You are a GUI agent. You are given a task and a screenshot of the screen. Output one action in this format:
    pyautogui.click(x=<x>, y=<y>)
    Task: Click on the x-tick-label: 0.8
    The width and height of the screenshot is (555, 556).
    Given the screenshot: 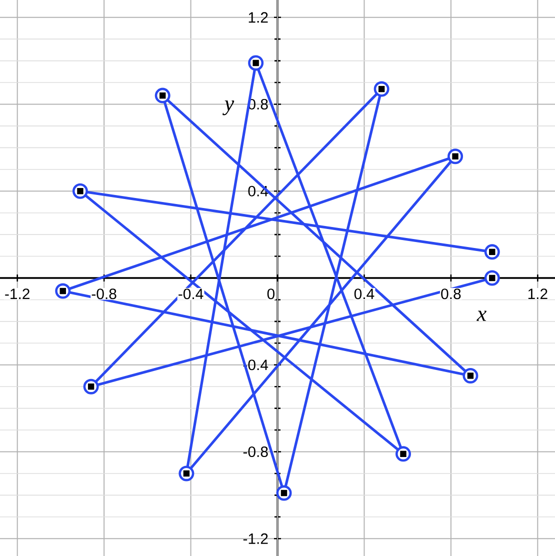 What is the action you would take?
    pyautogui.click(x=451, y=294)
    